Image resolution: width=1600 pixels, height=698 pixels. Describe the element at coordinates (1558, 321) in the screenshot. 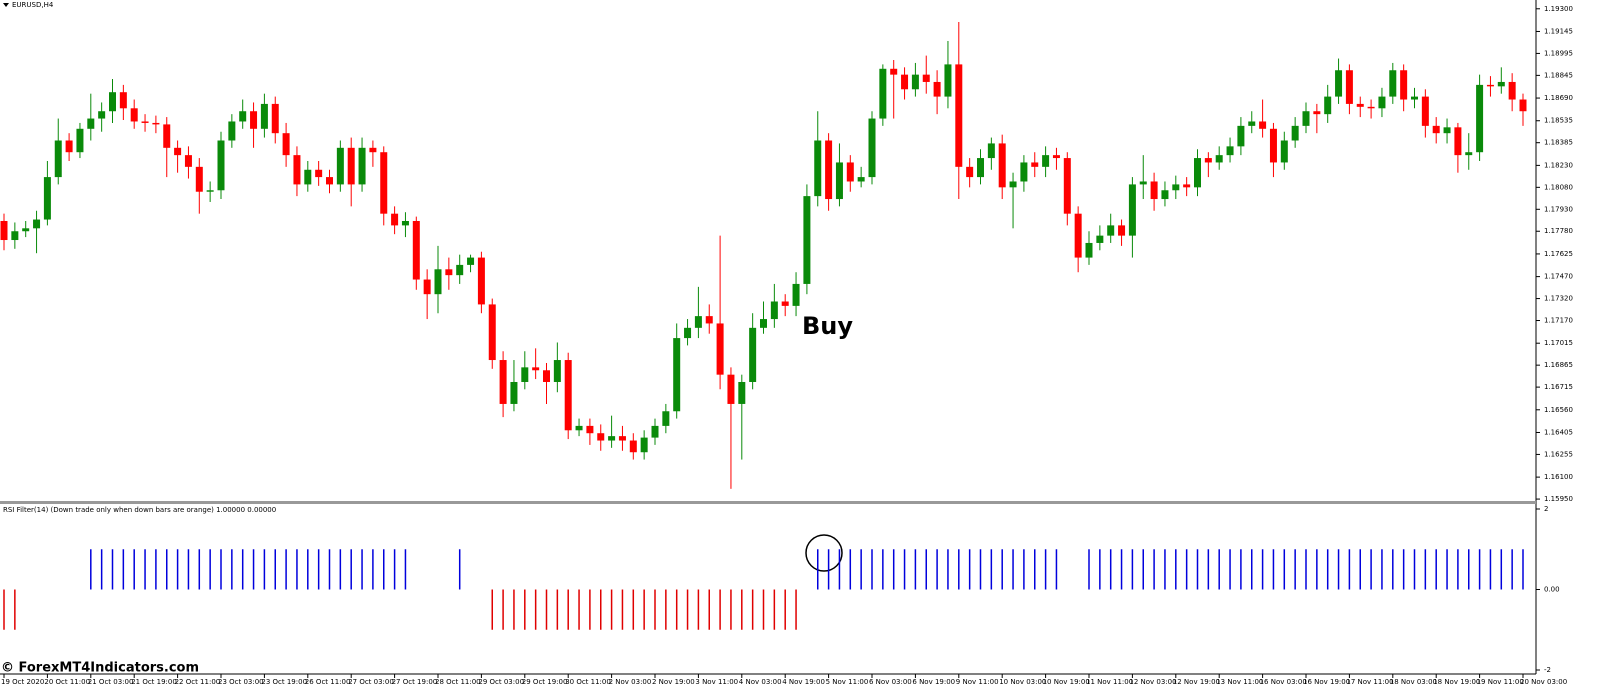

I see `y-tick-label: 1.17170` at that location.